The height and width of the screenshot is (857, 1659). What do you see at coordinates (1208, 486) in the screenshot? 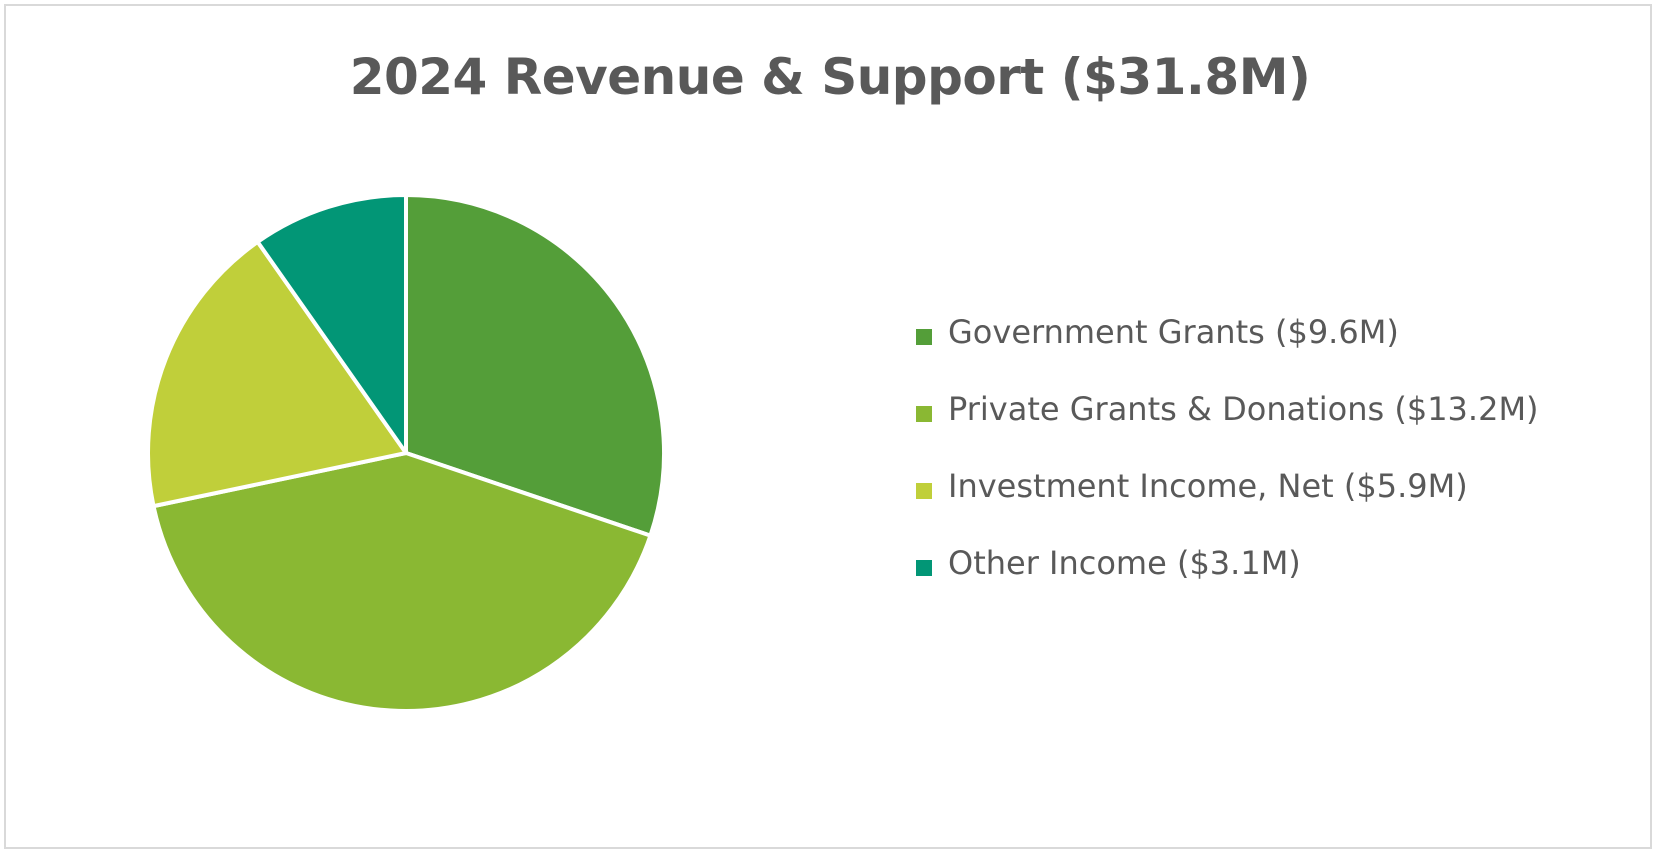
I see `legend-label: Investment Income, Net ($5.9M)` at bounding box center [1208, 486].